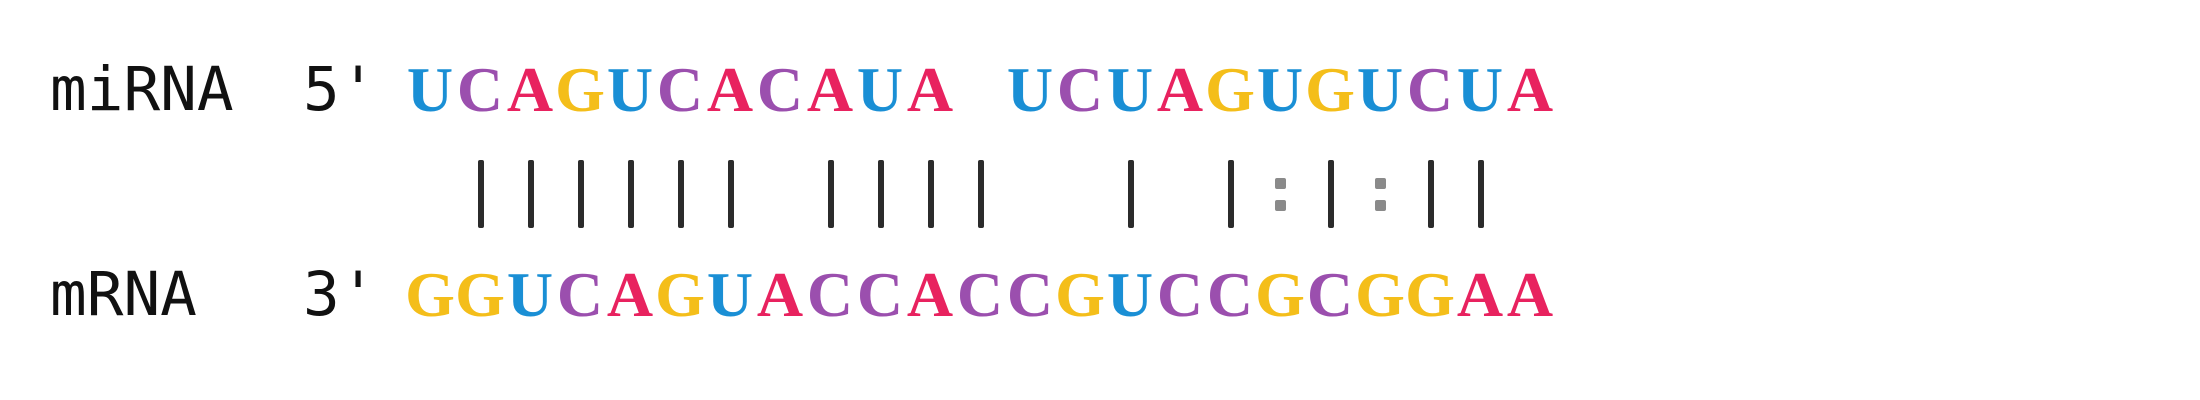 This screenshot has width=2200, height=400. Describe the element at coordinates (980, 90) in the screenshot. I see `mirna-nucleotide` at that location.